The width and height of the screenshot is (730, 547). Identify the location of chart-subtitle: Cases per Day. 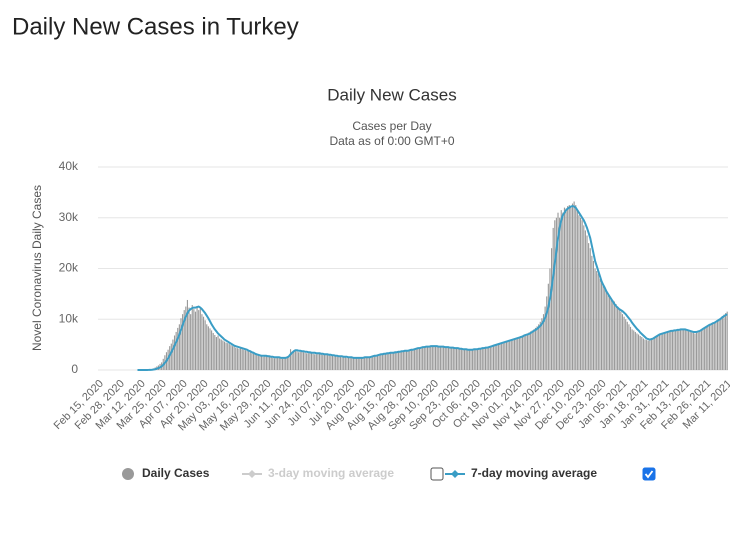
(391, 126).